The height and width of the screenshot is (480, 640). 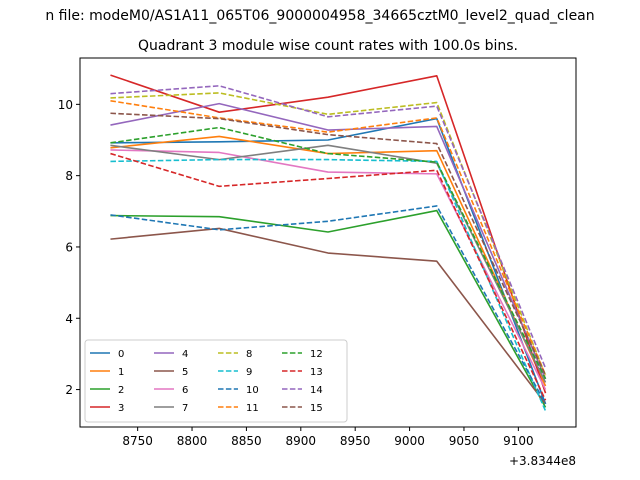 What do you see at coordinates (192, 441) in the screenshot?
I see `x-tick-label: 8800` at bounding box center [192, 441].